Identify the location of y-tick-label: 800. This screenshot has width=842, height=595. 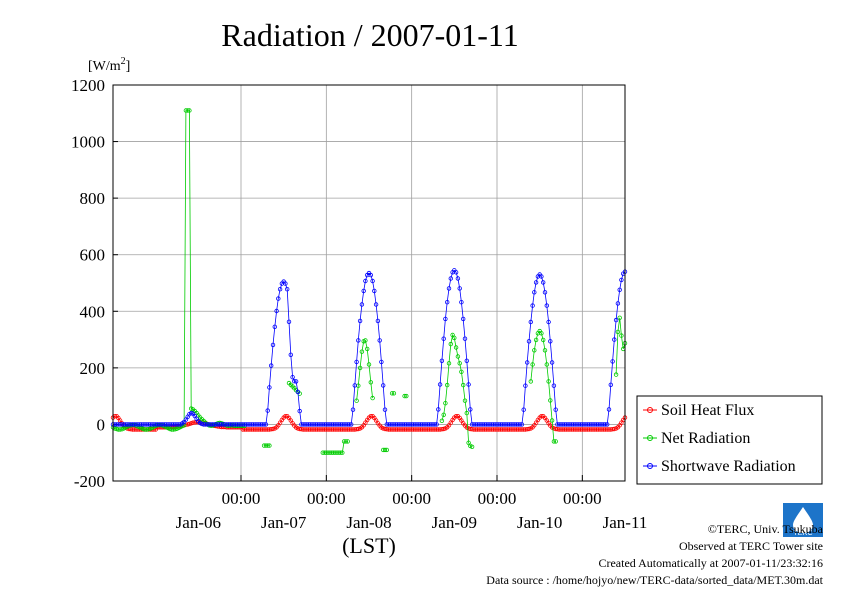
(93, 198).